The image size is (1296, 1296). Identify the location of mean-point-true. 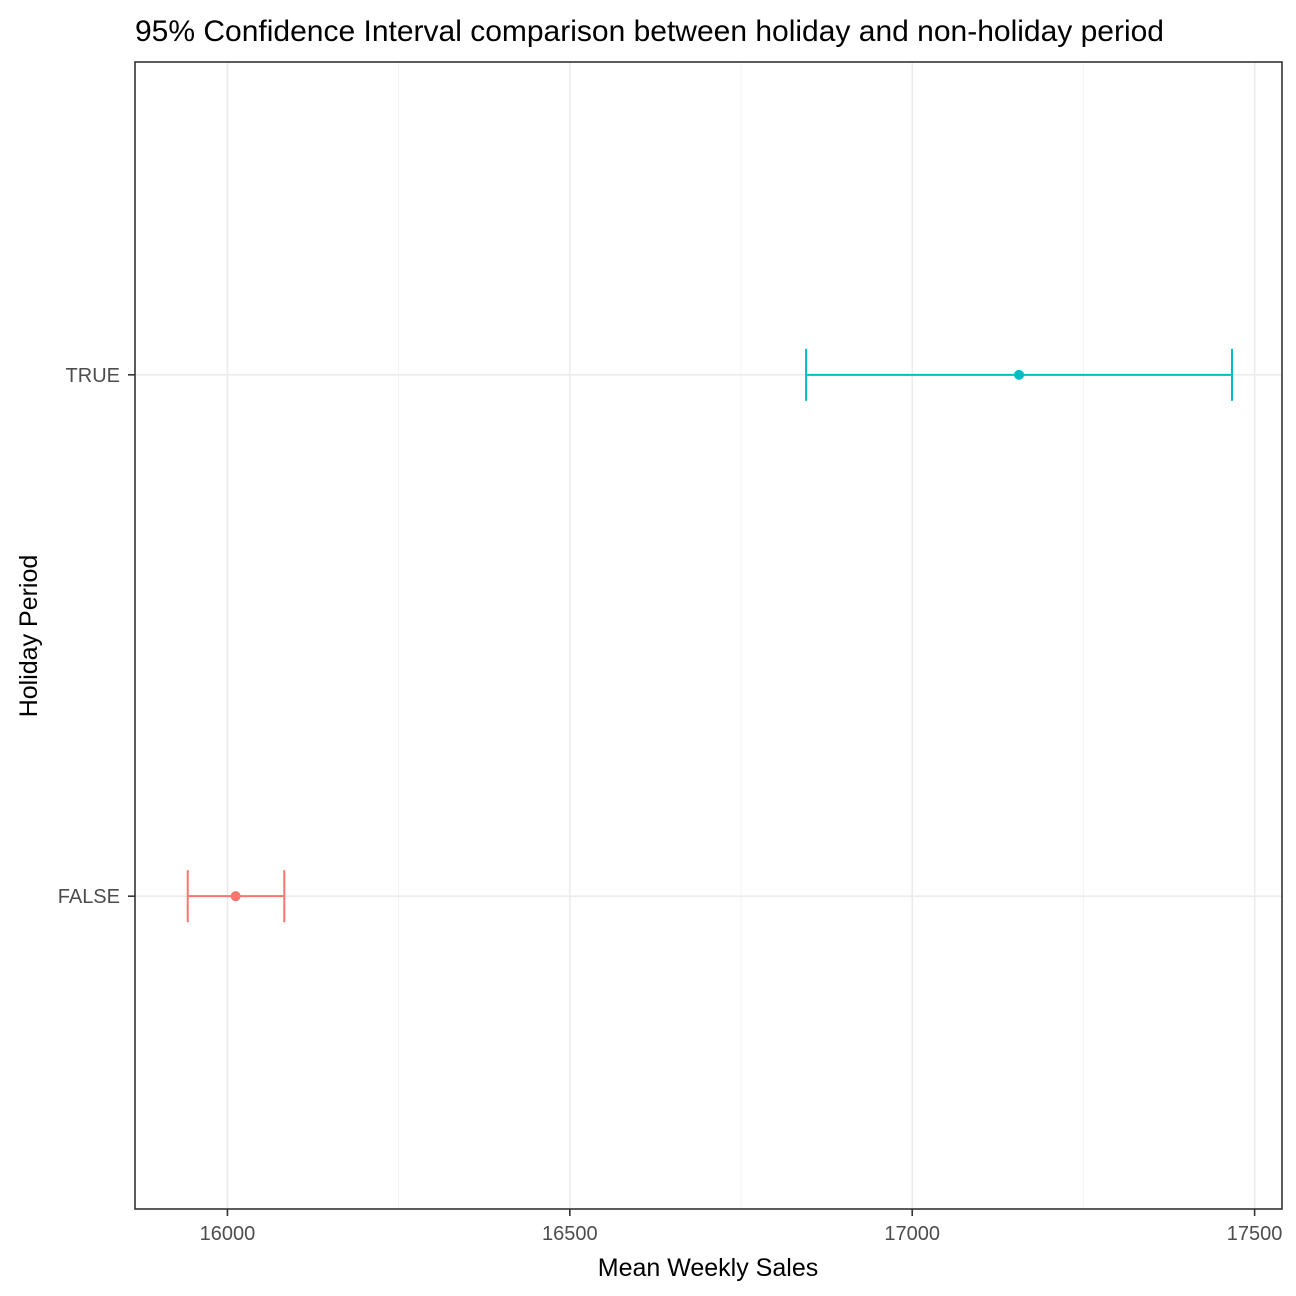
(1019, 374).